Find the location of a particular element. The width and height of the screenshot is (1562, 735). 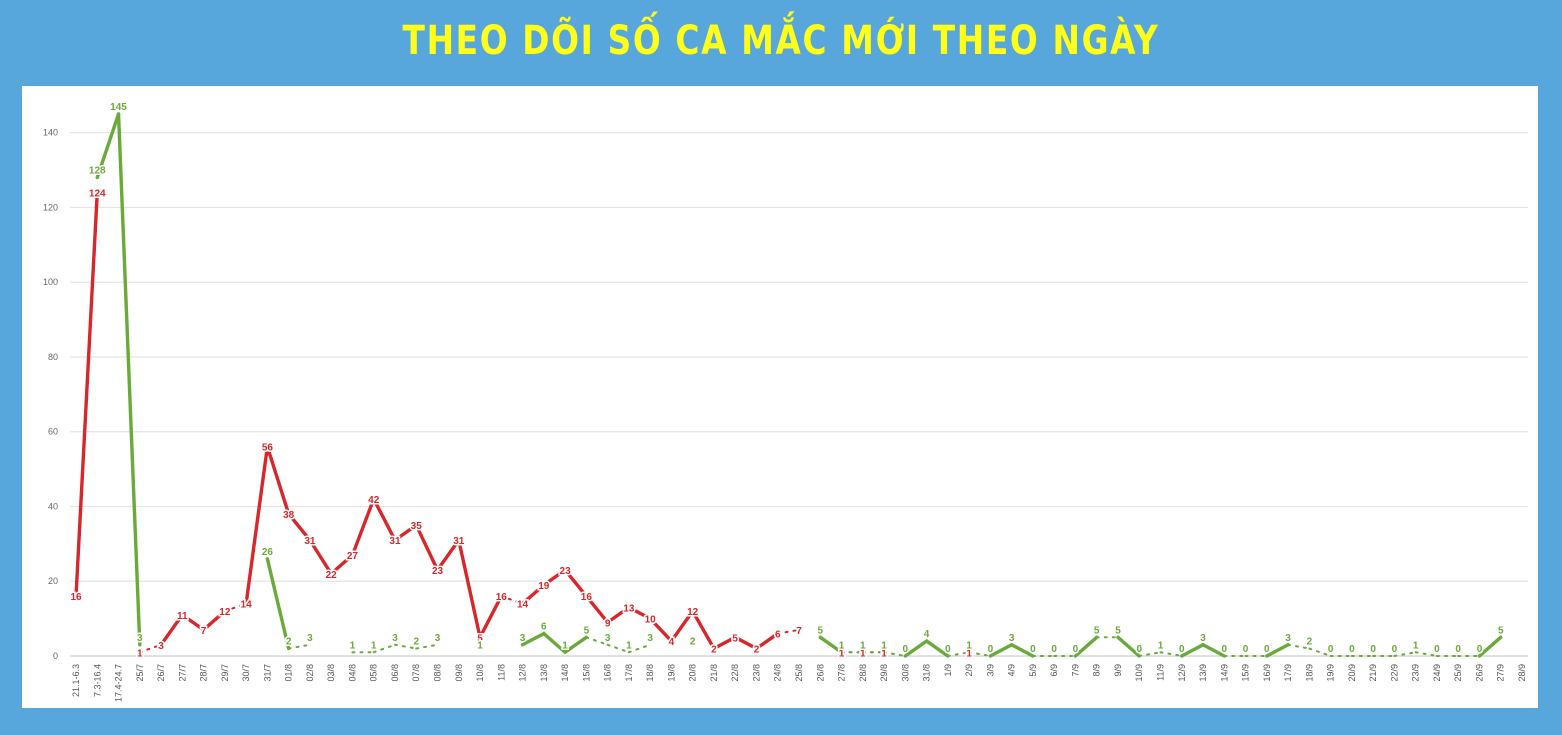

x-tick-label: 22/9 is located at coordinates (1394, 673).